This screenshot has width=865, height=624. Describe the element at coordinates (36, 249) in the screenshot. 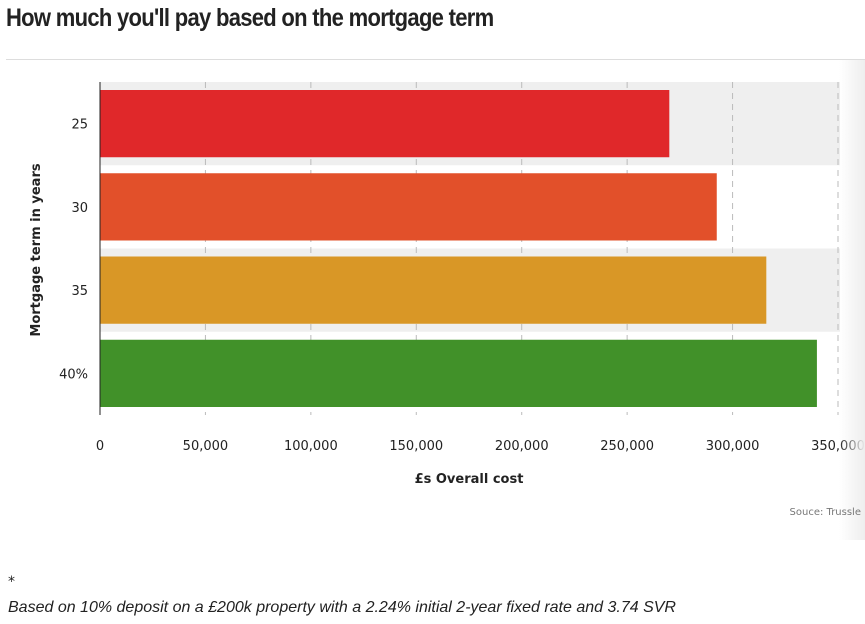

I see `y-axis-label: Mortgage term in years` at that location.